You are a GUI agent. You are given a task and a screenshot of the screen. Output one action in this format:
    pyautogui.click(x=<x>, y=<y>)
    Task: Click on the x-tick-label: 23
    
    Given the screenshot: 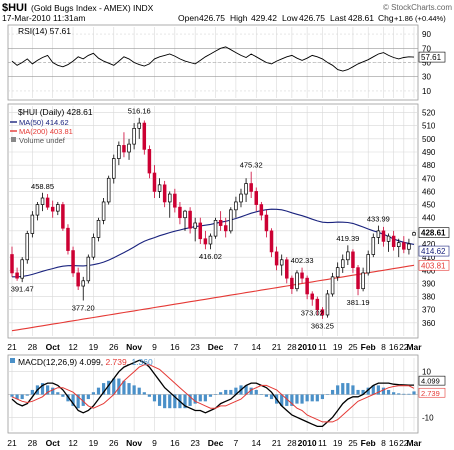 What is the action you would take?
    pyautogui.click(x=195, y=347)
    